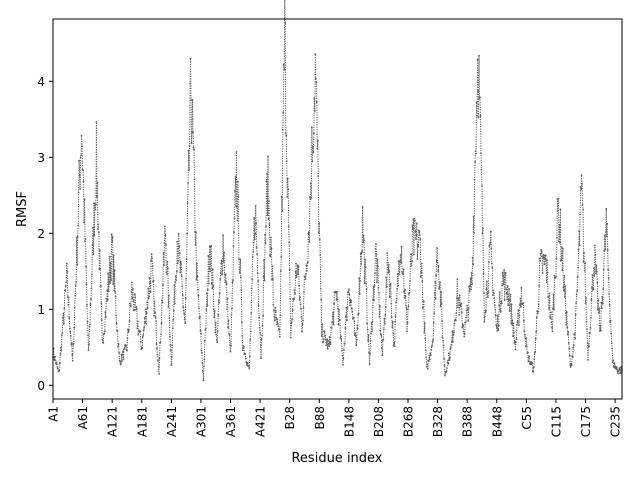 The height and width of the screenshot is (480, 640). Describe the element at coordinates (41, 234) in the screenshot. I see `y-tick-label: 2` at that location.